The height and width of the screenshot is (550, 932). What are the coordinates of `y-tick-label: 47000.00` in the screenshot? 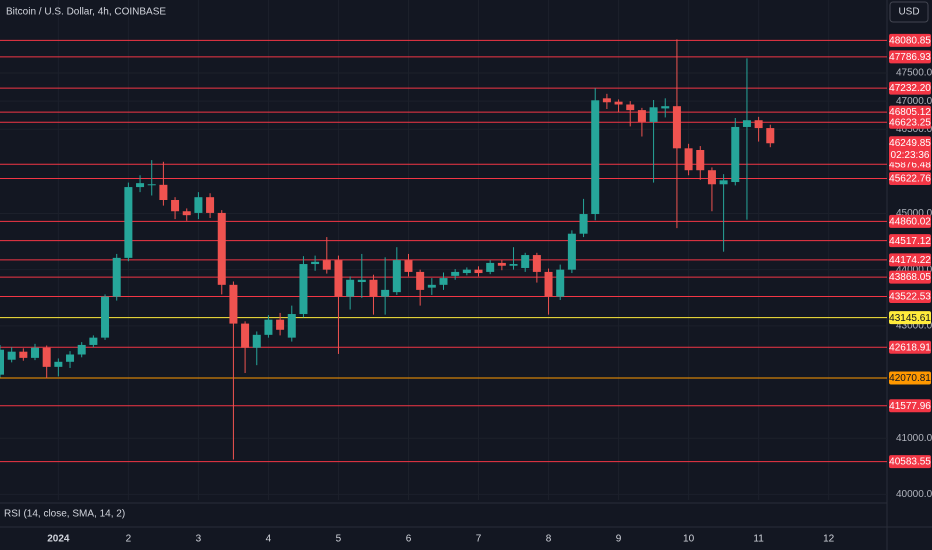 It's located at (914, 101).